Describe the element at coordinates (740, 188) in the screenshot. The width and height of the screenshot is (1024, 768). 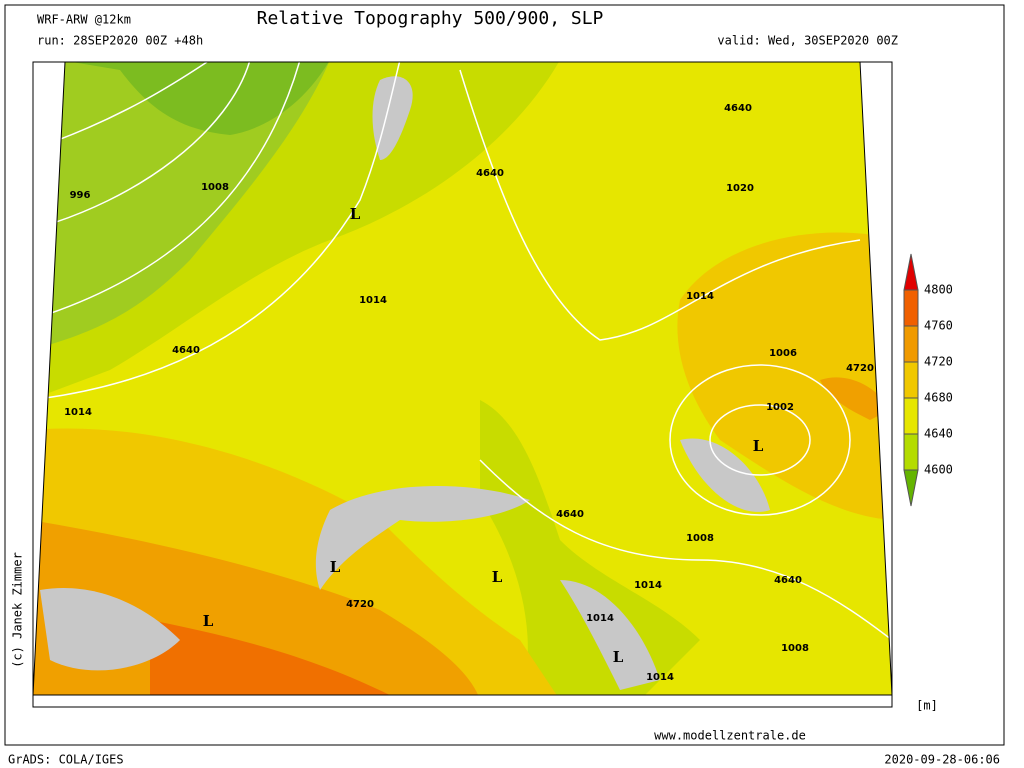
I see `map-label: 1020` at that location.